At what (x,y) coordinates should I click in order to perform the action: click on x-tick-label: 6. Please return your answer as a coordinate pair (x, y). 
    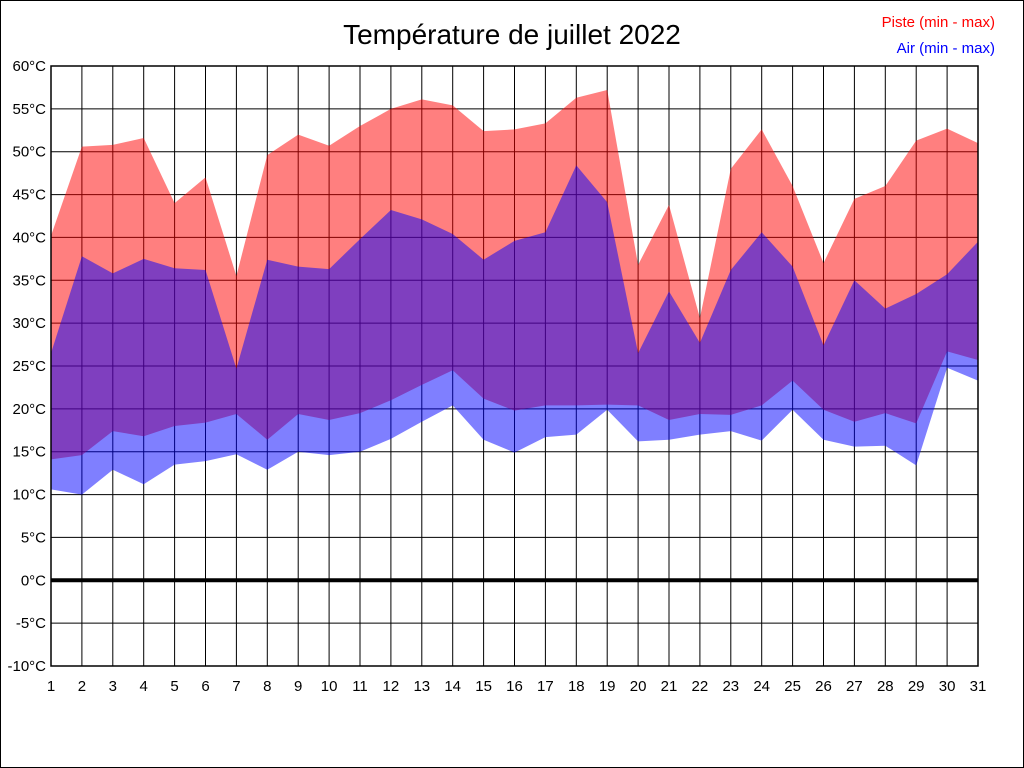
    Looking at the image, I should click on (205, 686).